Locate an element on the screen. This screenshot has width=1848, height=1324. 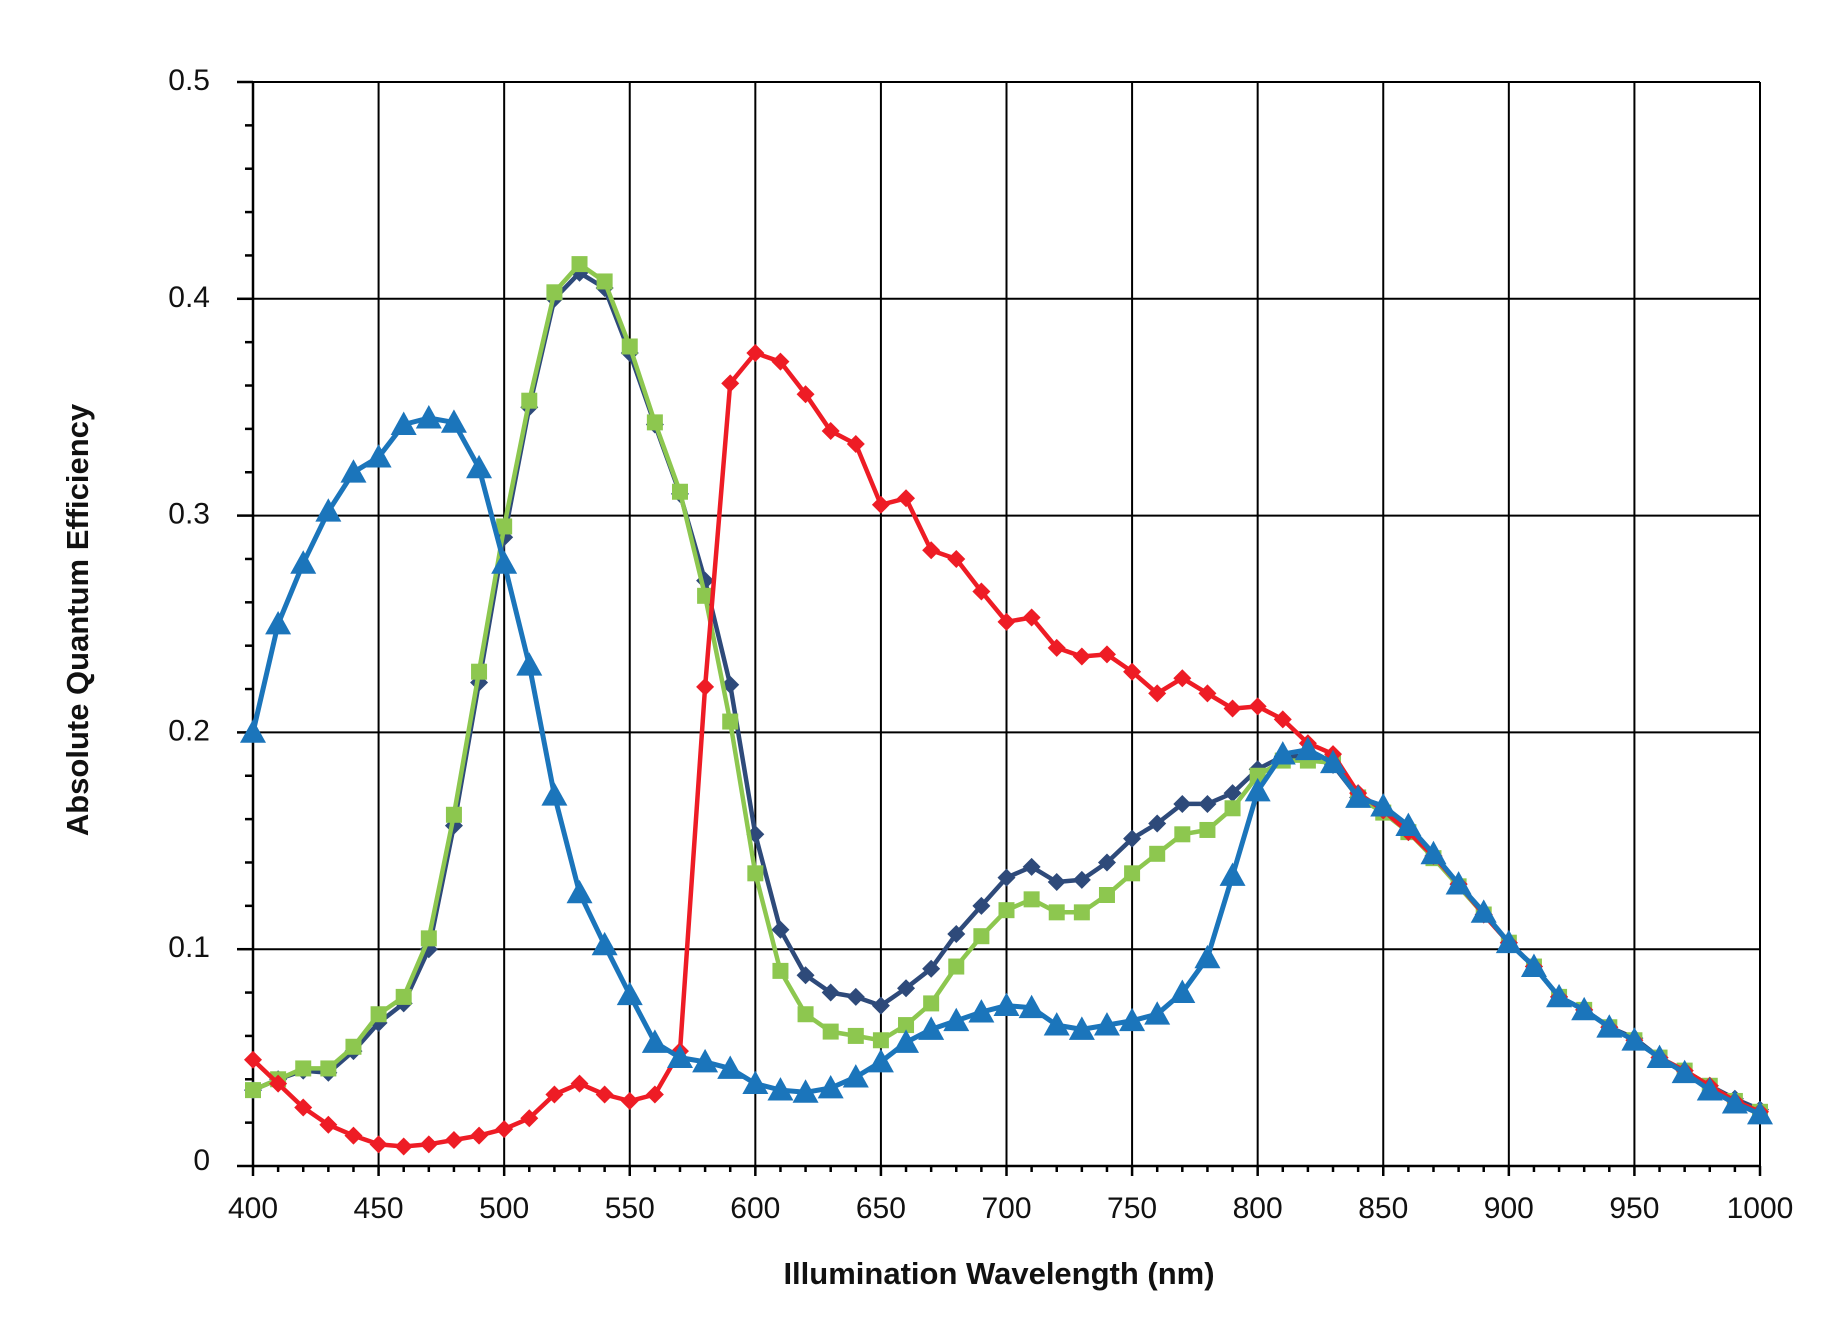
y-tick-label: 0 is located at coordinates (201, 1160).